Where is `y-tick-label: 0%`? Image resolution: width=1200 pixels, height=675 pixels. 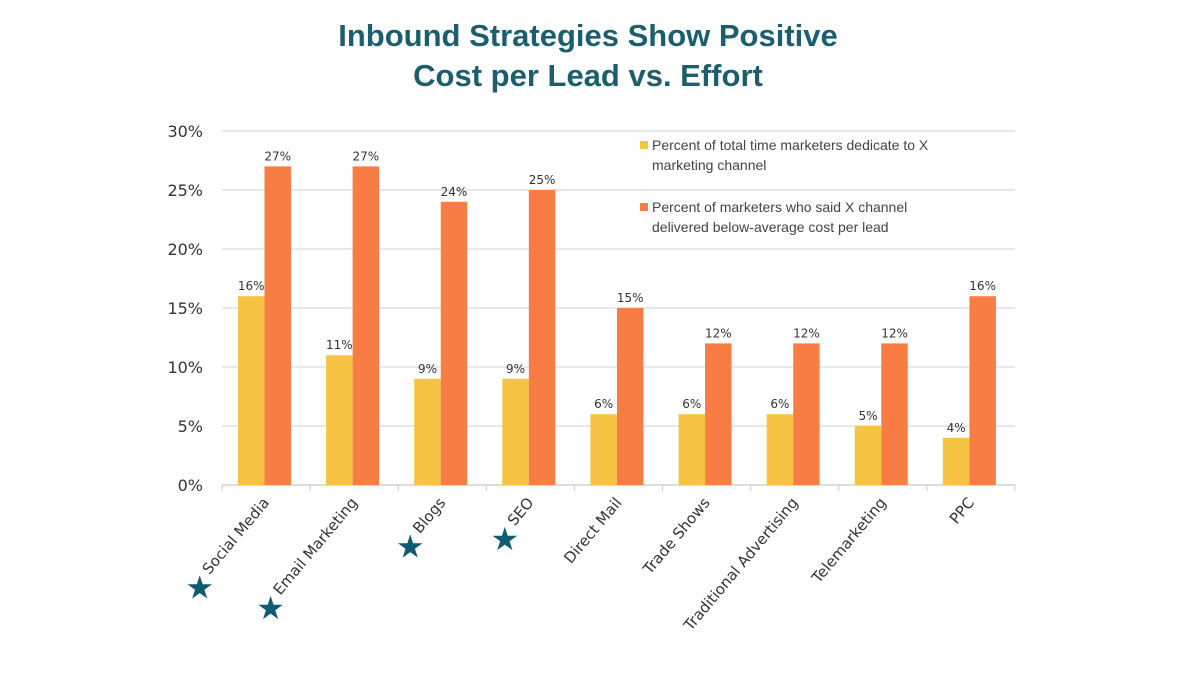
y-tick-label: 0% is located at coordinates (190, 485).